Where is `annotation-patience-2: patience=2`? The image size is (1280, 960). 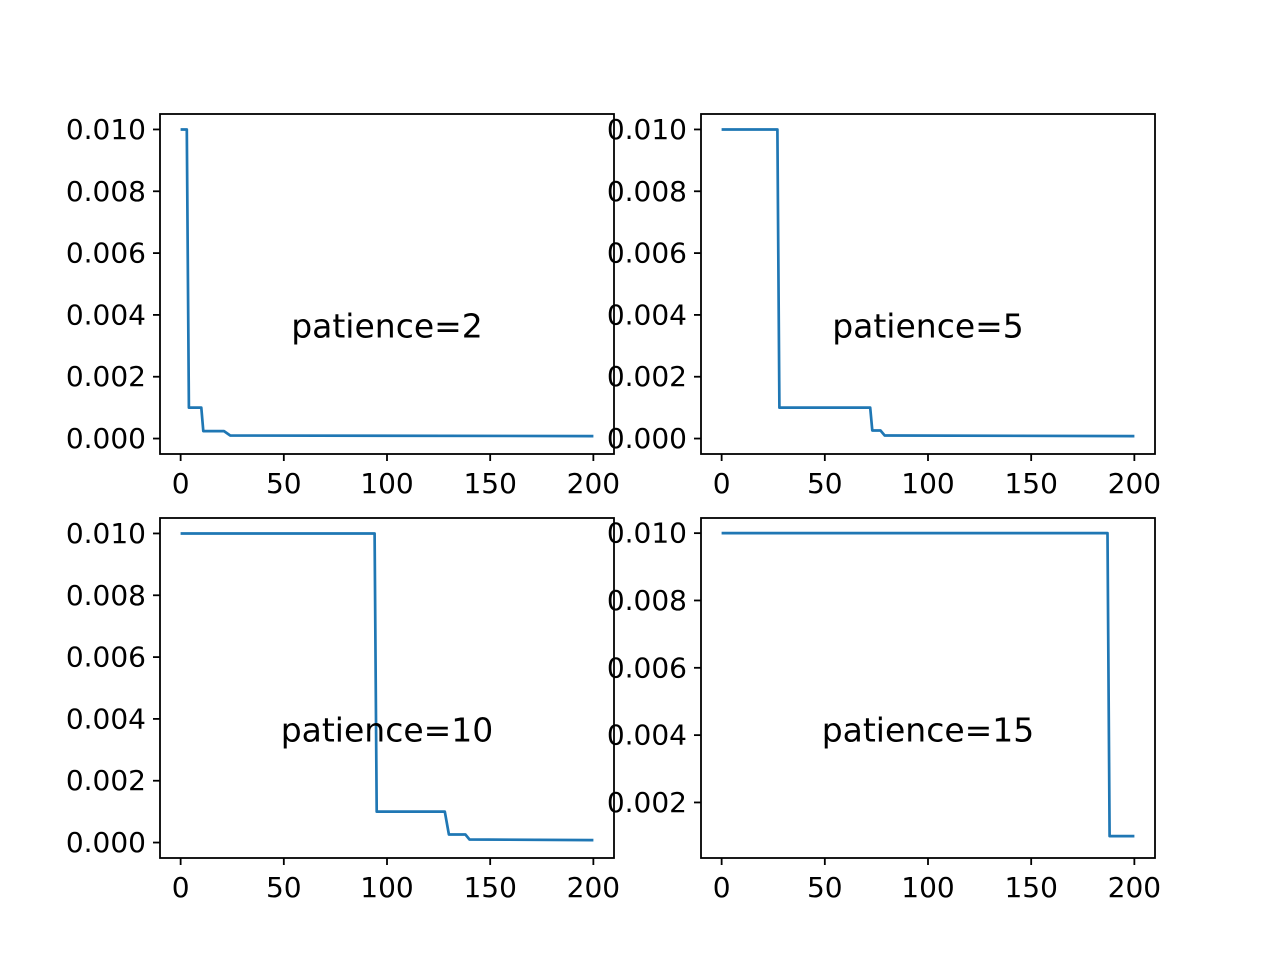 annotation-patience-2: patience=2 is located at coordinates (387, 326).